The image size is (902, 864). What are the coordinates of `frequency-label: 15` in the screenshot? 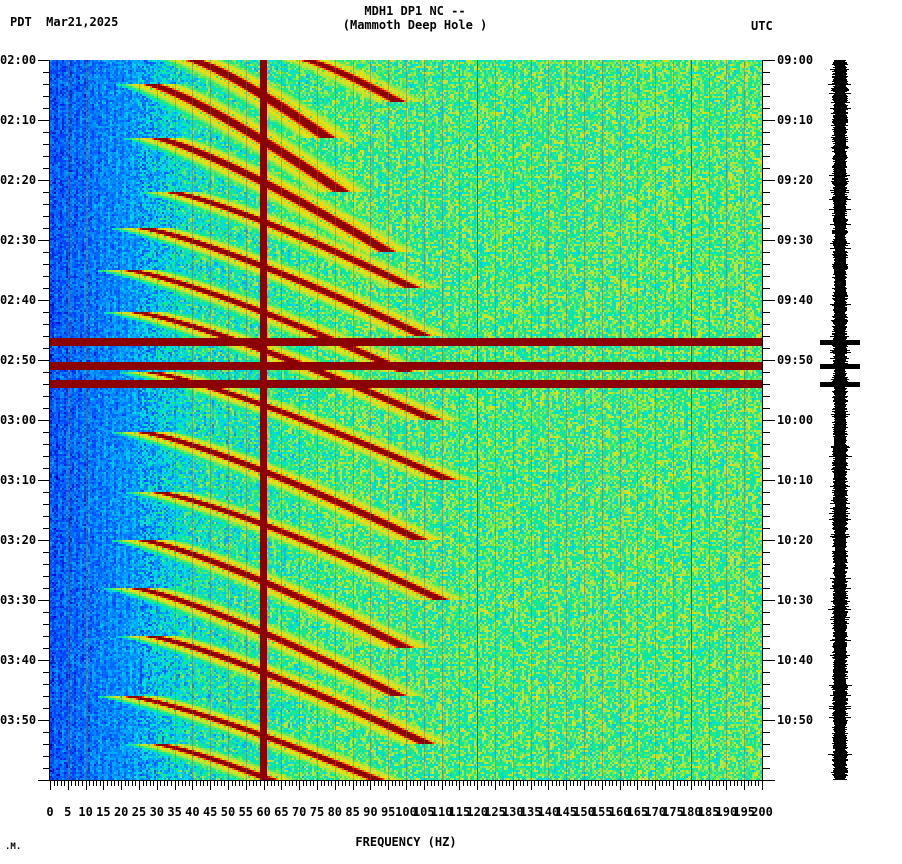 It's located at (103, 812).